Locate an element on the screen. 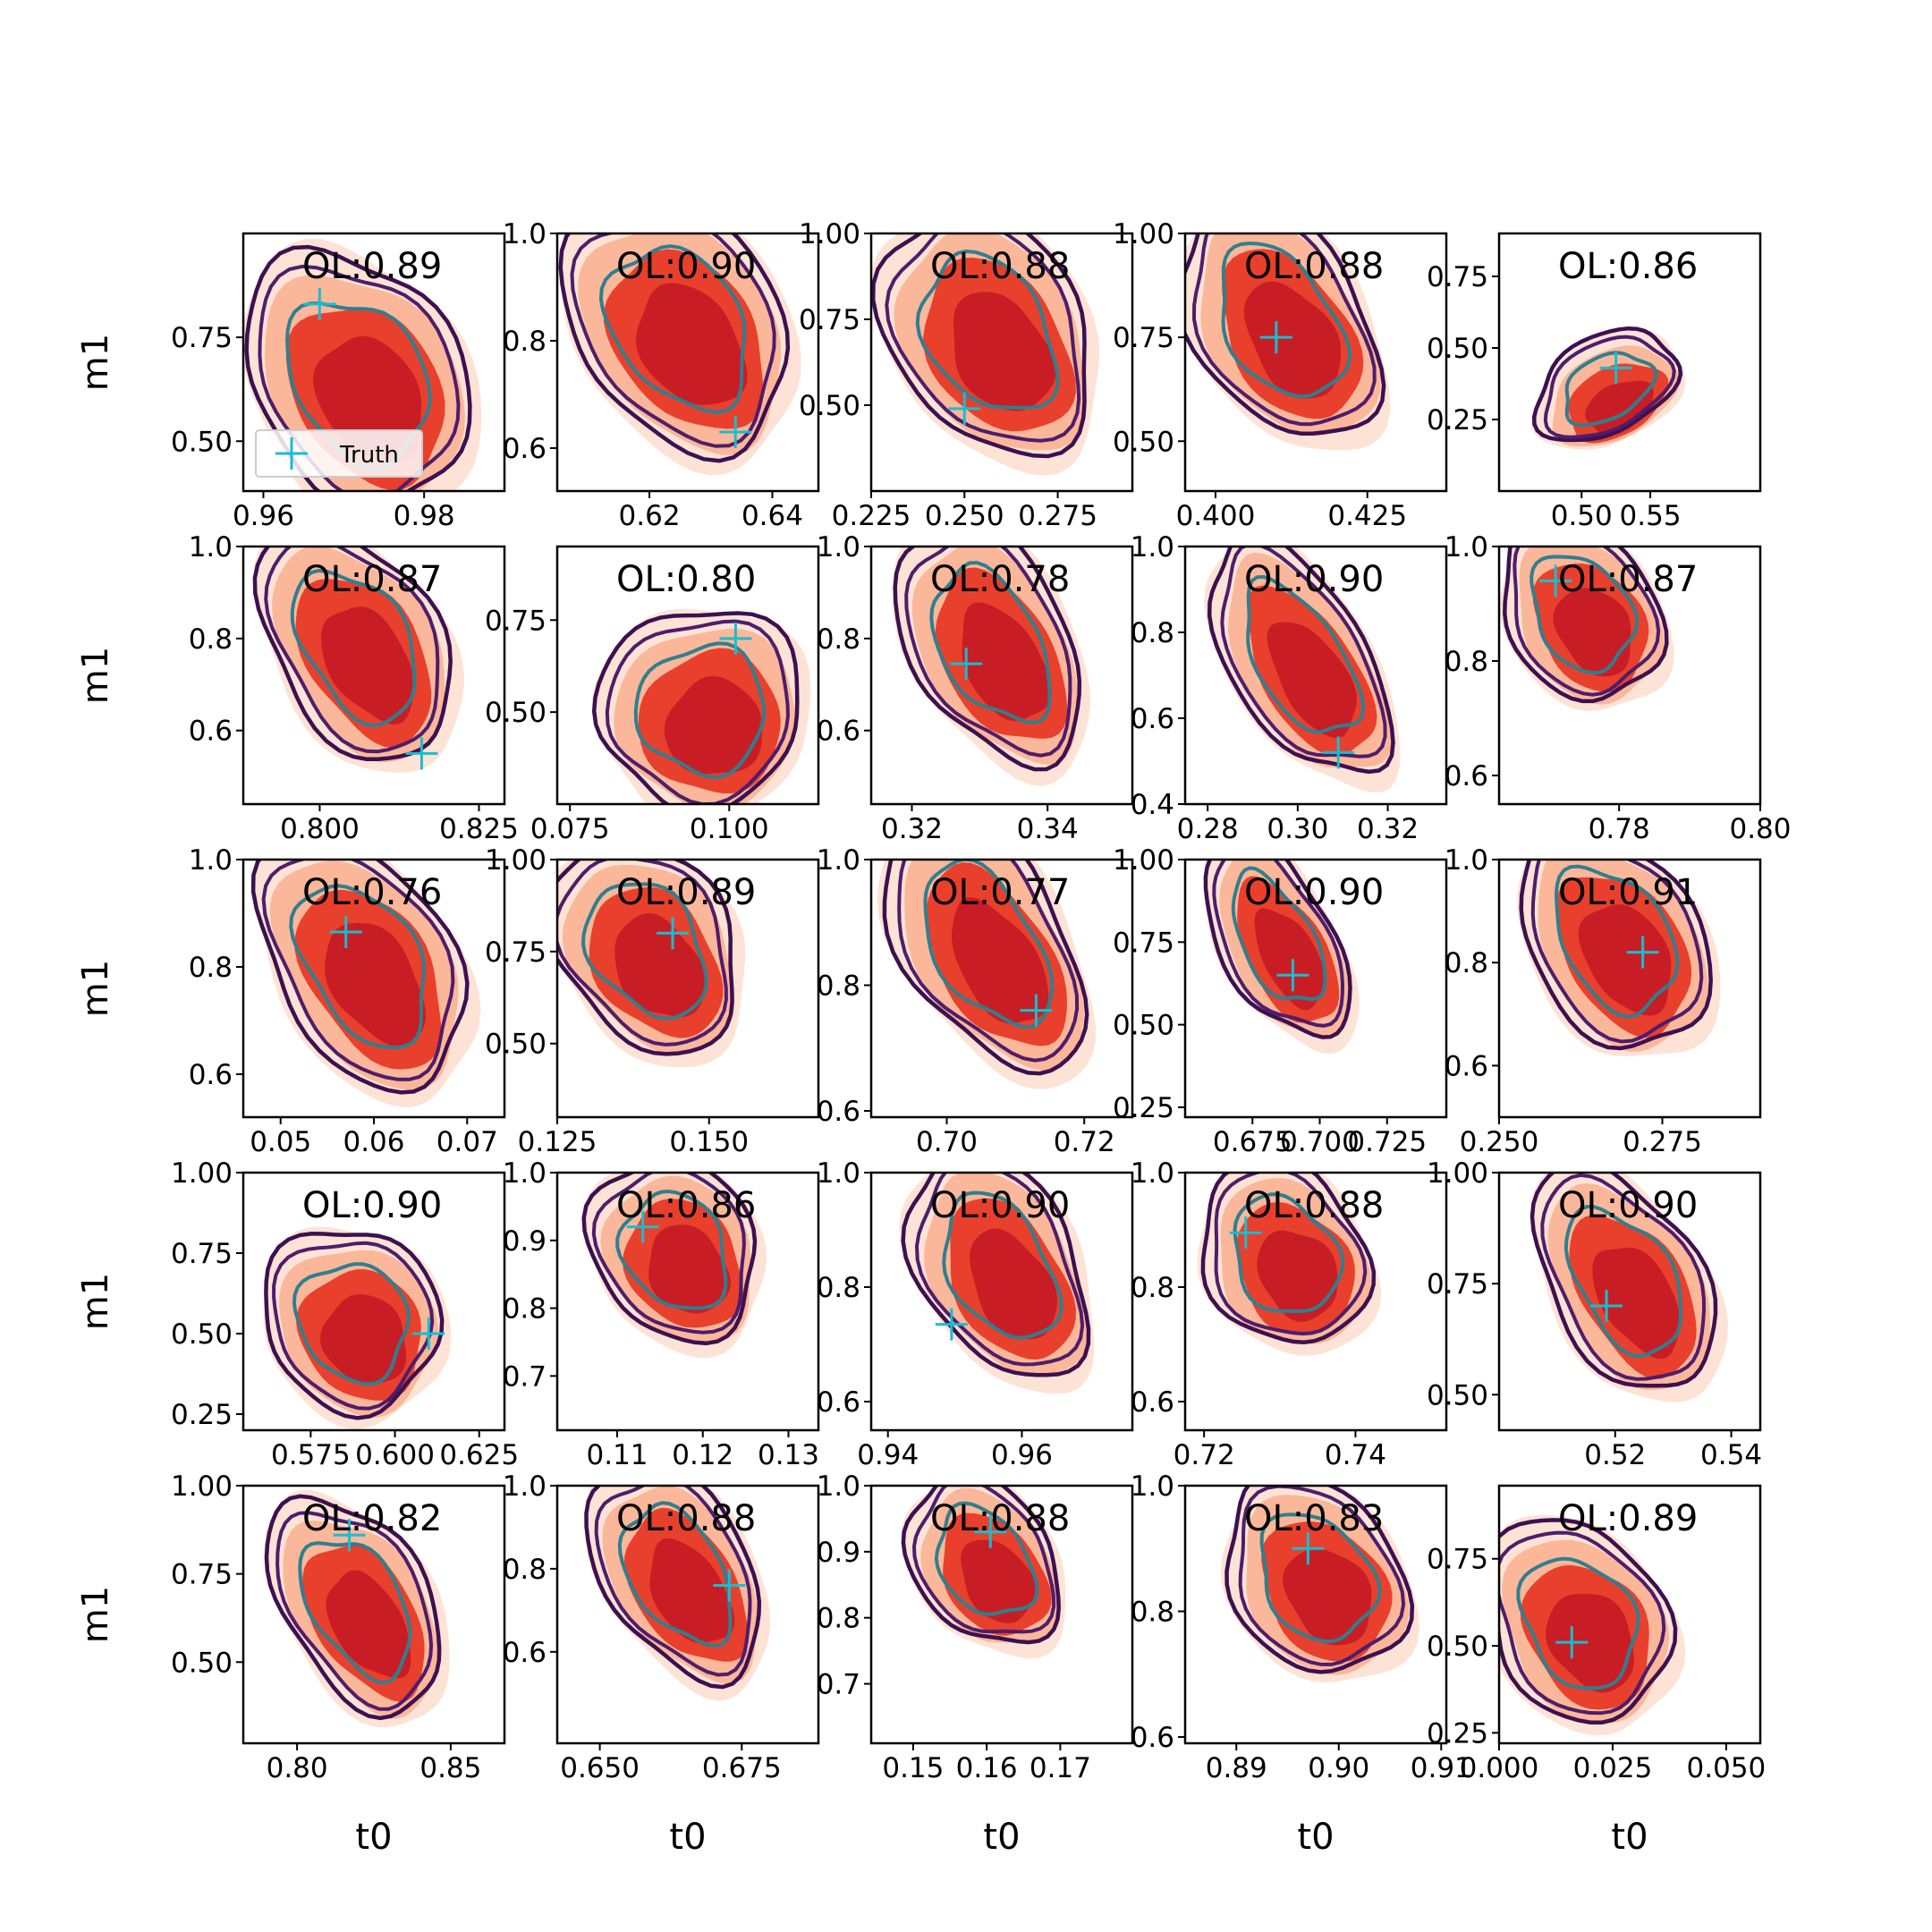 The height and width of the screenshot is (1932, 1932). x-tick-label: 0.94 is located at coordinates (888, 1455).